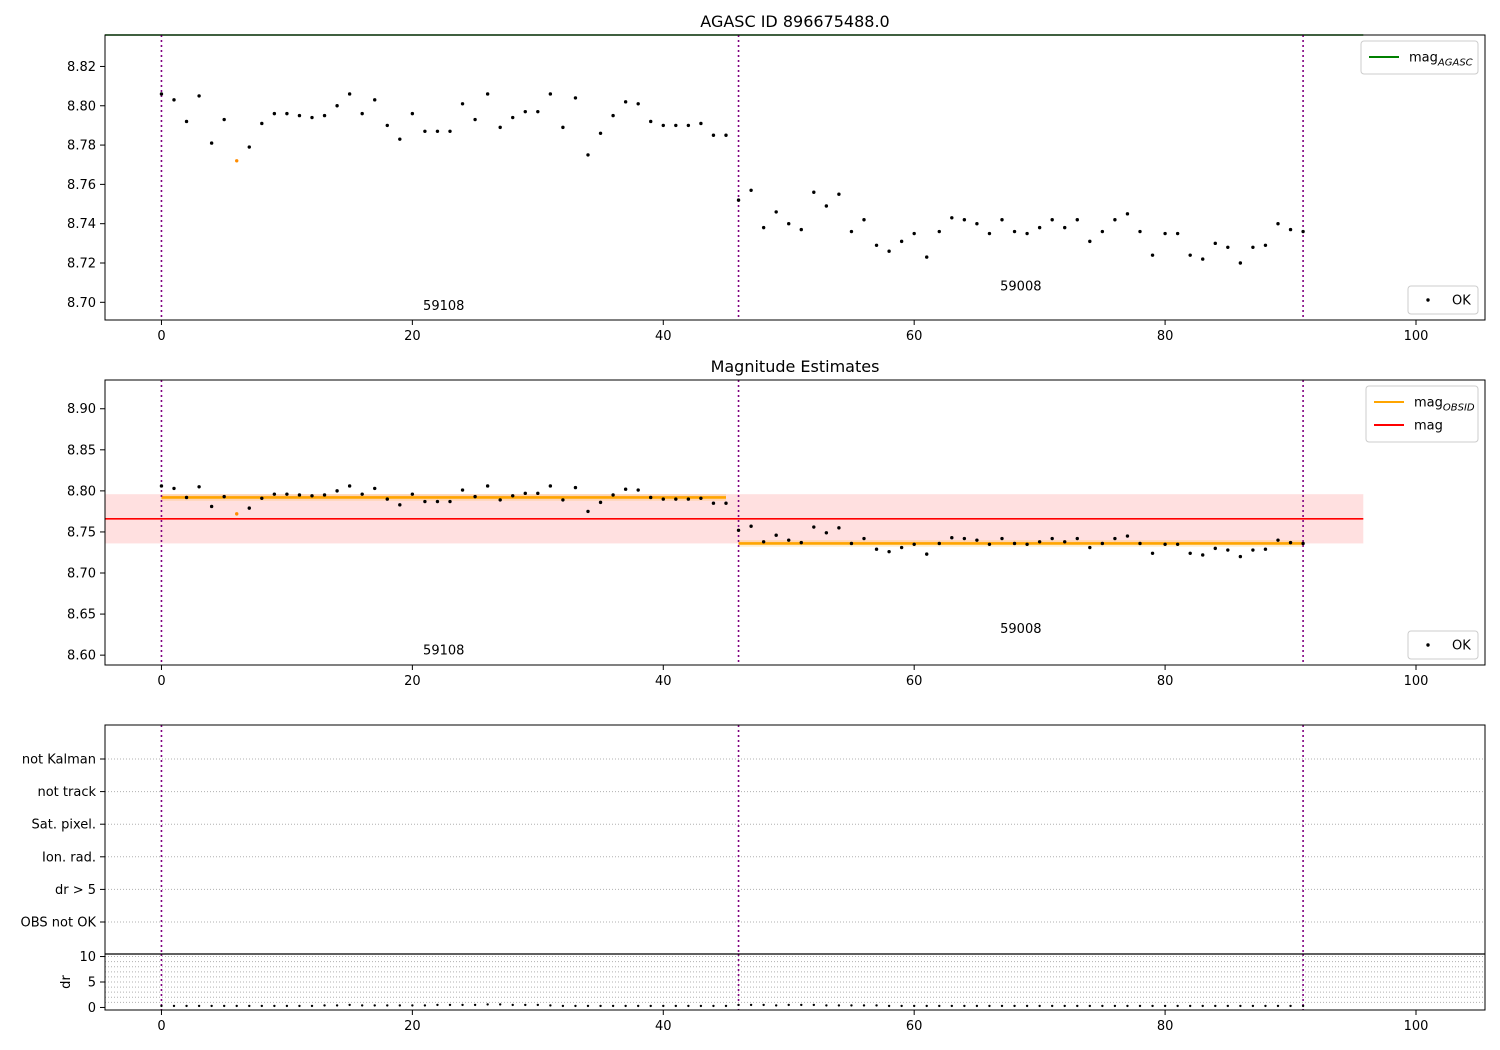 The image size is (1500, 1050). Describe the element at coordinates (81, 106) in the screenshot. I see `y-tick-label: 8.80` at that location.